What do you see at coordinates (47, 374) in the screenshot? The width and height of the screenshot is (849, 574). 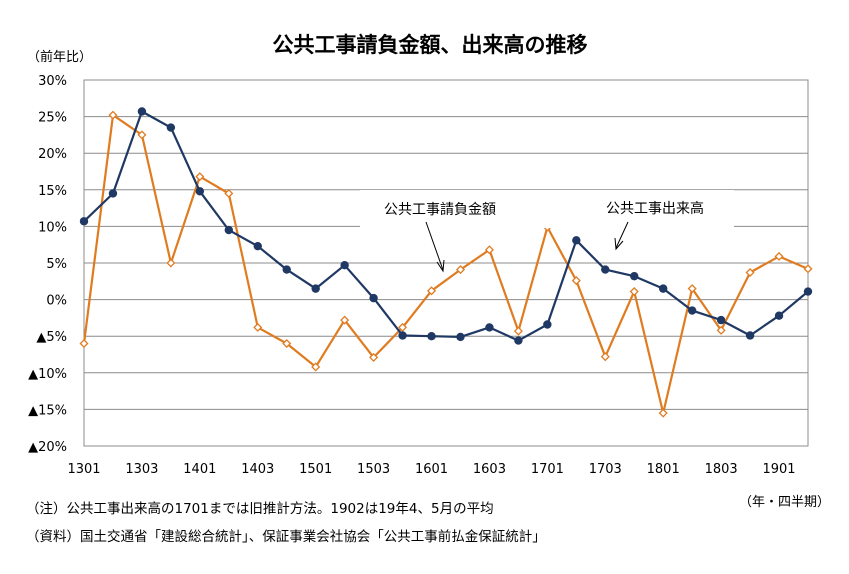 I see `y-tick-label: ▲10%` at bounding box center [47, 374].